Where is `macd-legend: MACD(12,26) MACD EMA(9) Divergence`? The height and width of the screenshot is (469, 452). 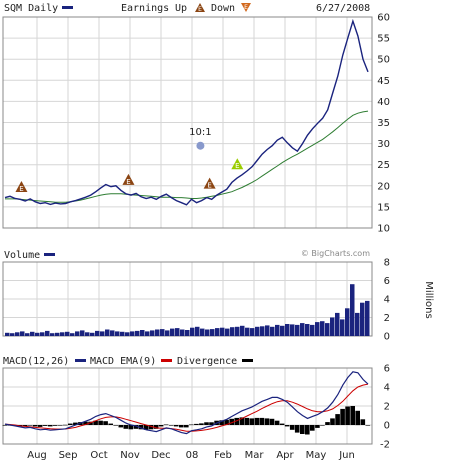
macd-legend: MACD(12,26) MACD EMA(9) Divergence is located at coordinates (128, 361).